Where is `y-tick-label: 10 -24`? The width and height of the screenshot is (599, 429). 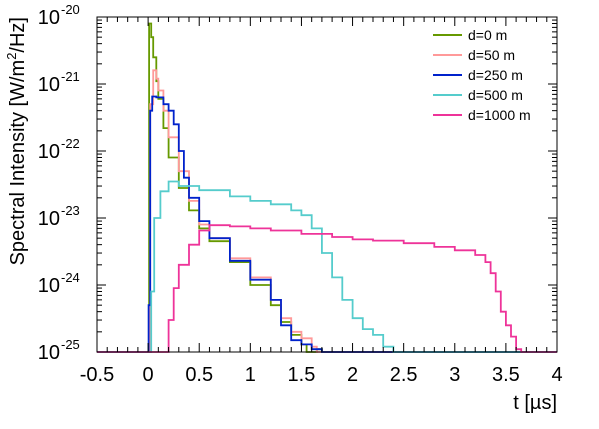
y-tick-label: 10 -24 is located at coordinates (59, 283).